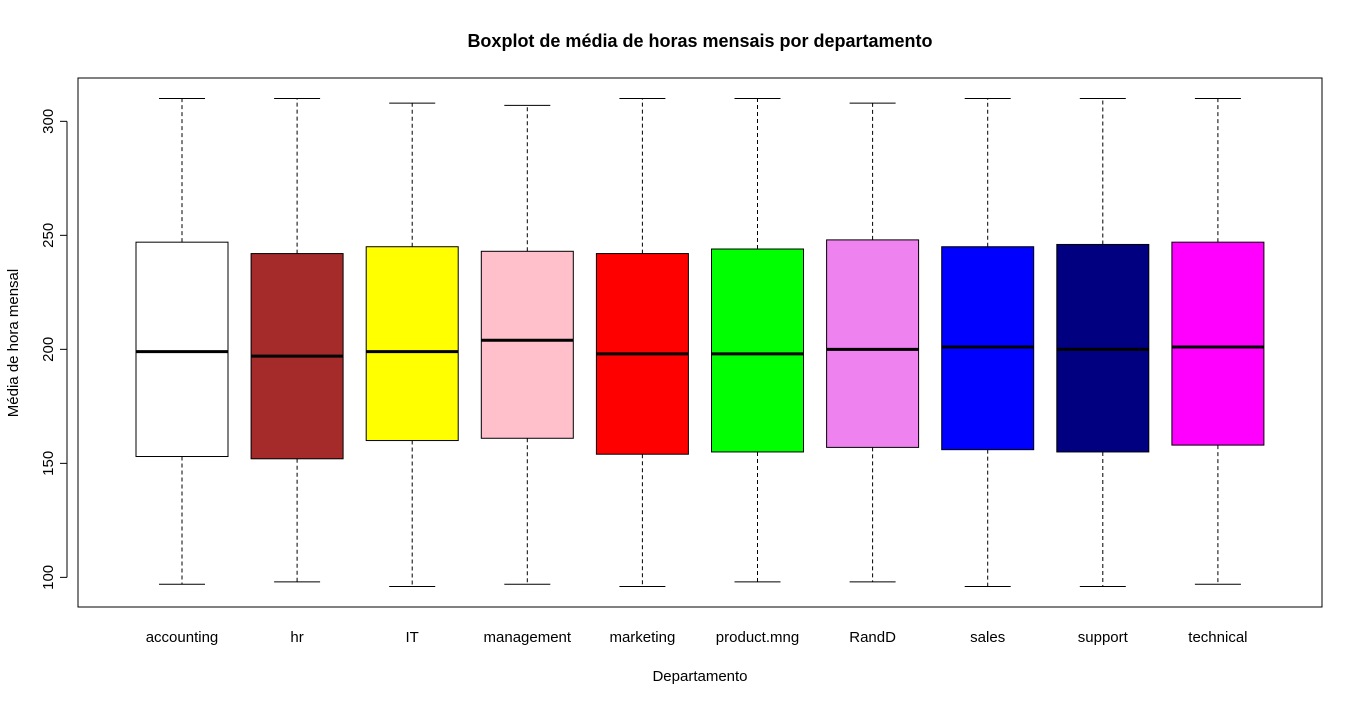 The height and width of the screenshot is (705, 1362). Describe the element at coordinates (48, 463) in the screenshot. I see `y-tick-label: 150` at that location.